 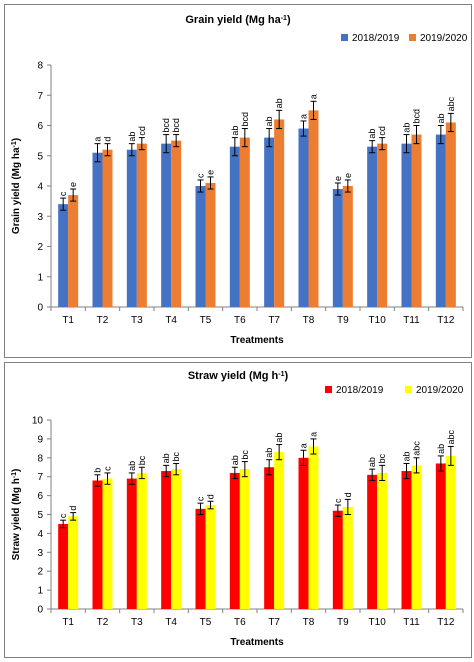 I want to click on data-label-T10-2: cd, so click(x=382, y=131).